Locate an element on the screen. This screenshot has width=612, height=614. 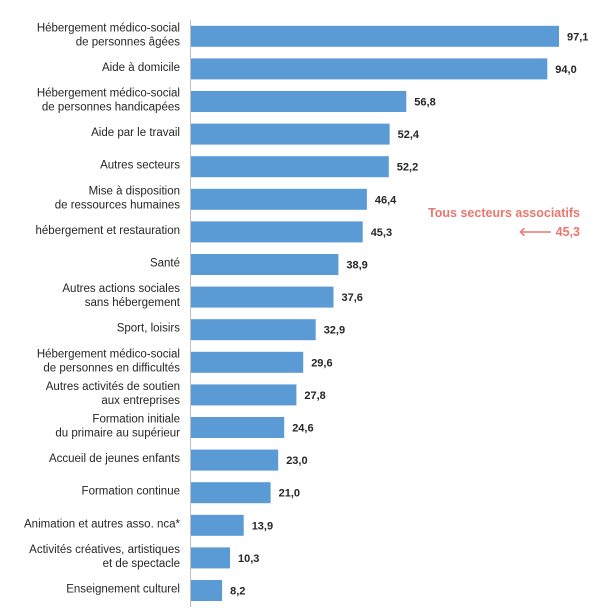
category-label: Enseignement culturel is located at coordinates (123, 590).